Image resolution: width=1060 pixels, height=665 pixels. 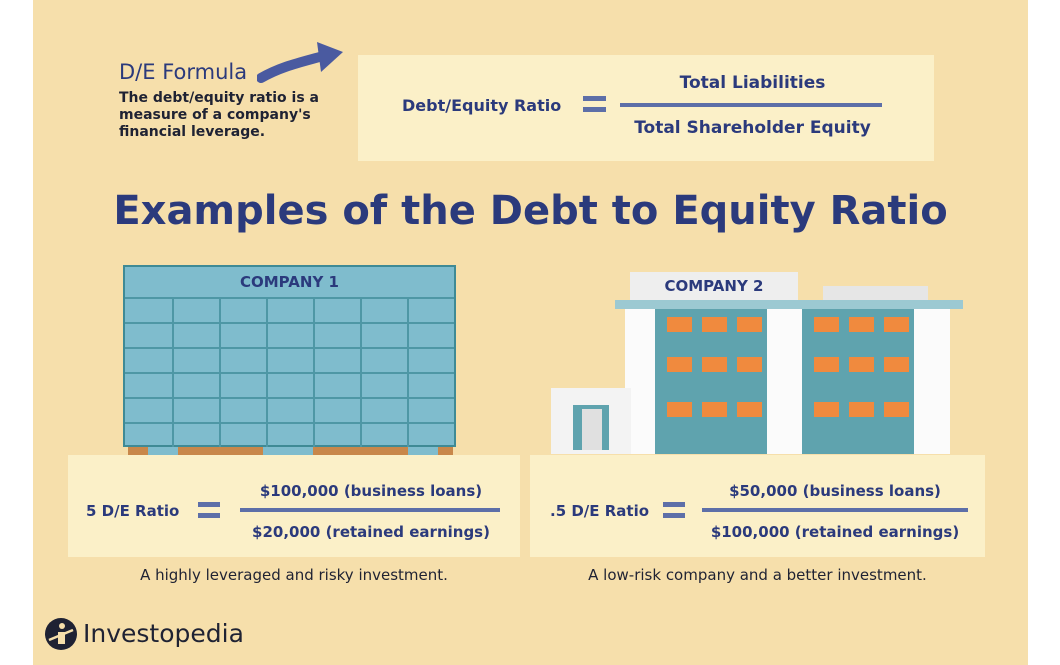 I want to click on company2-denominator: $100,000 (retained earnings), so click(x=835, y=532).